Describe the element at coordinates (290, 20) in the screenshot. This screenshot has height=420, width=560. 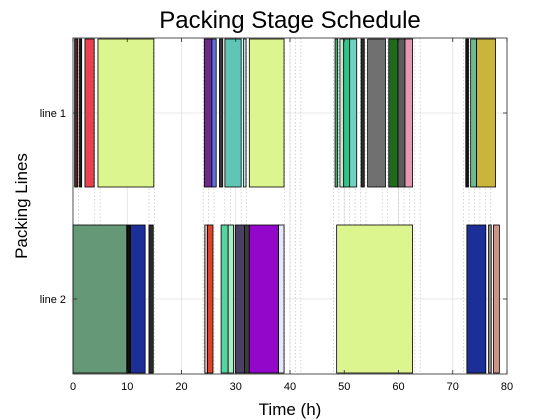
I see `chart-title: Packing Stage Schedule` at that location.